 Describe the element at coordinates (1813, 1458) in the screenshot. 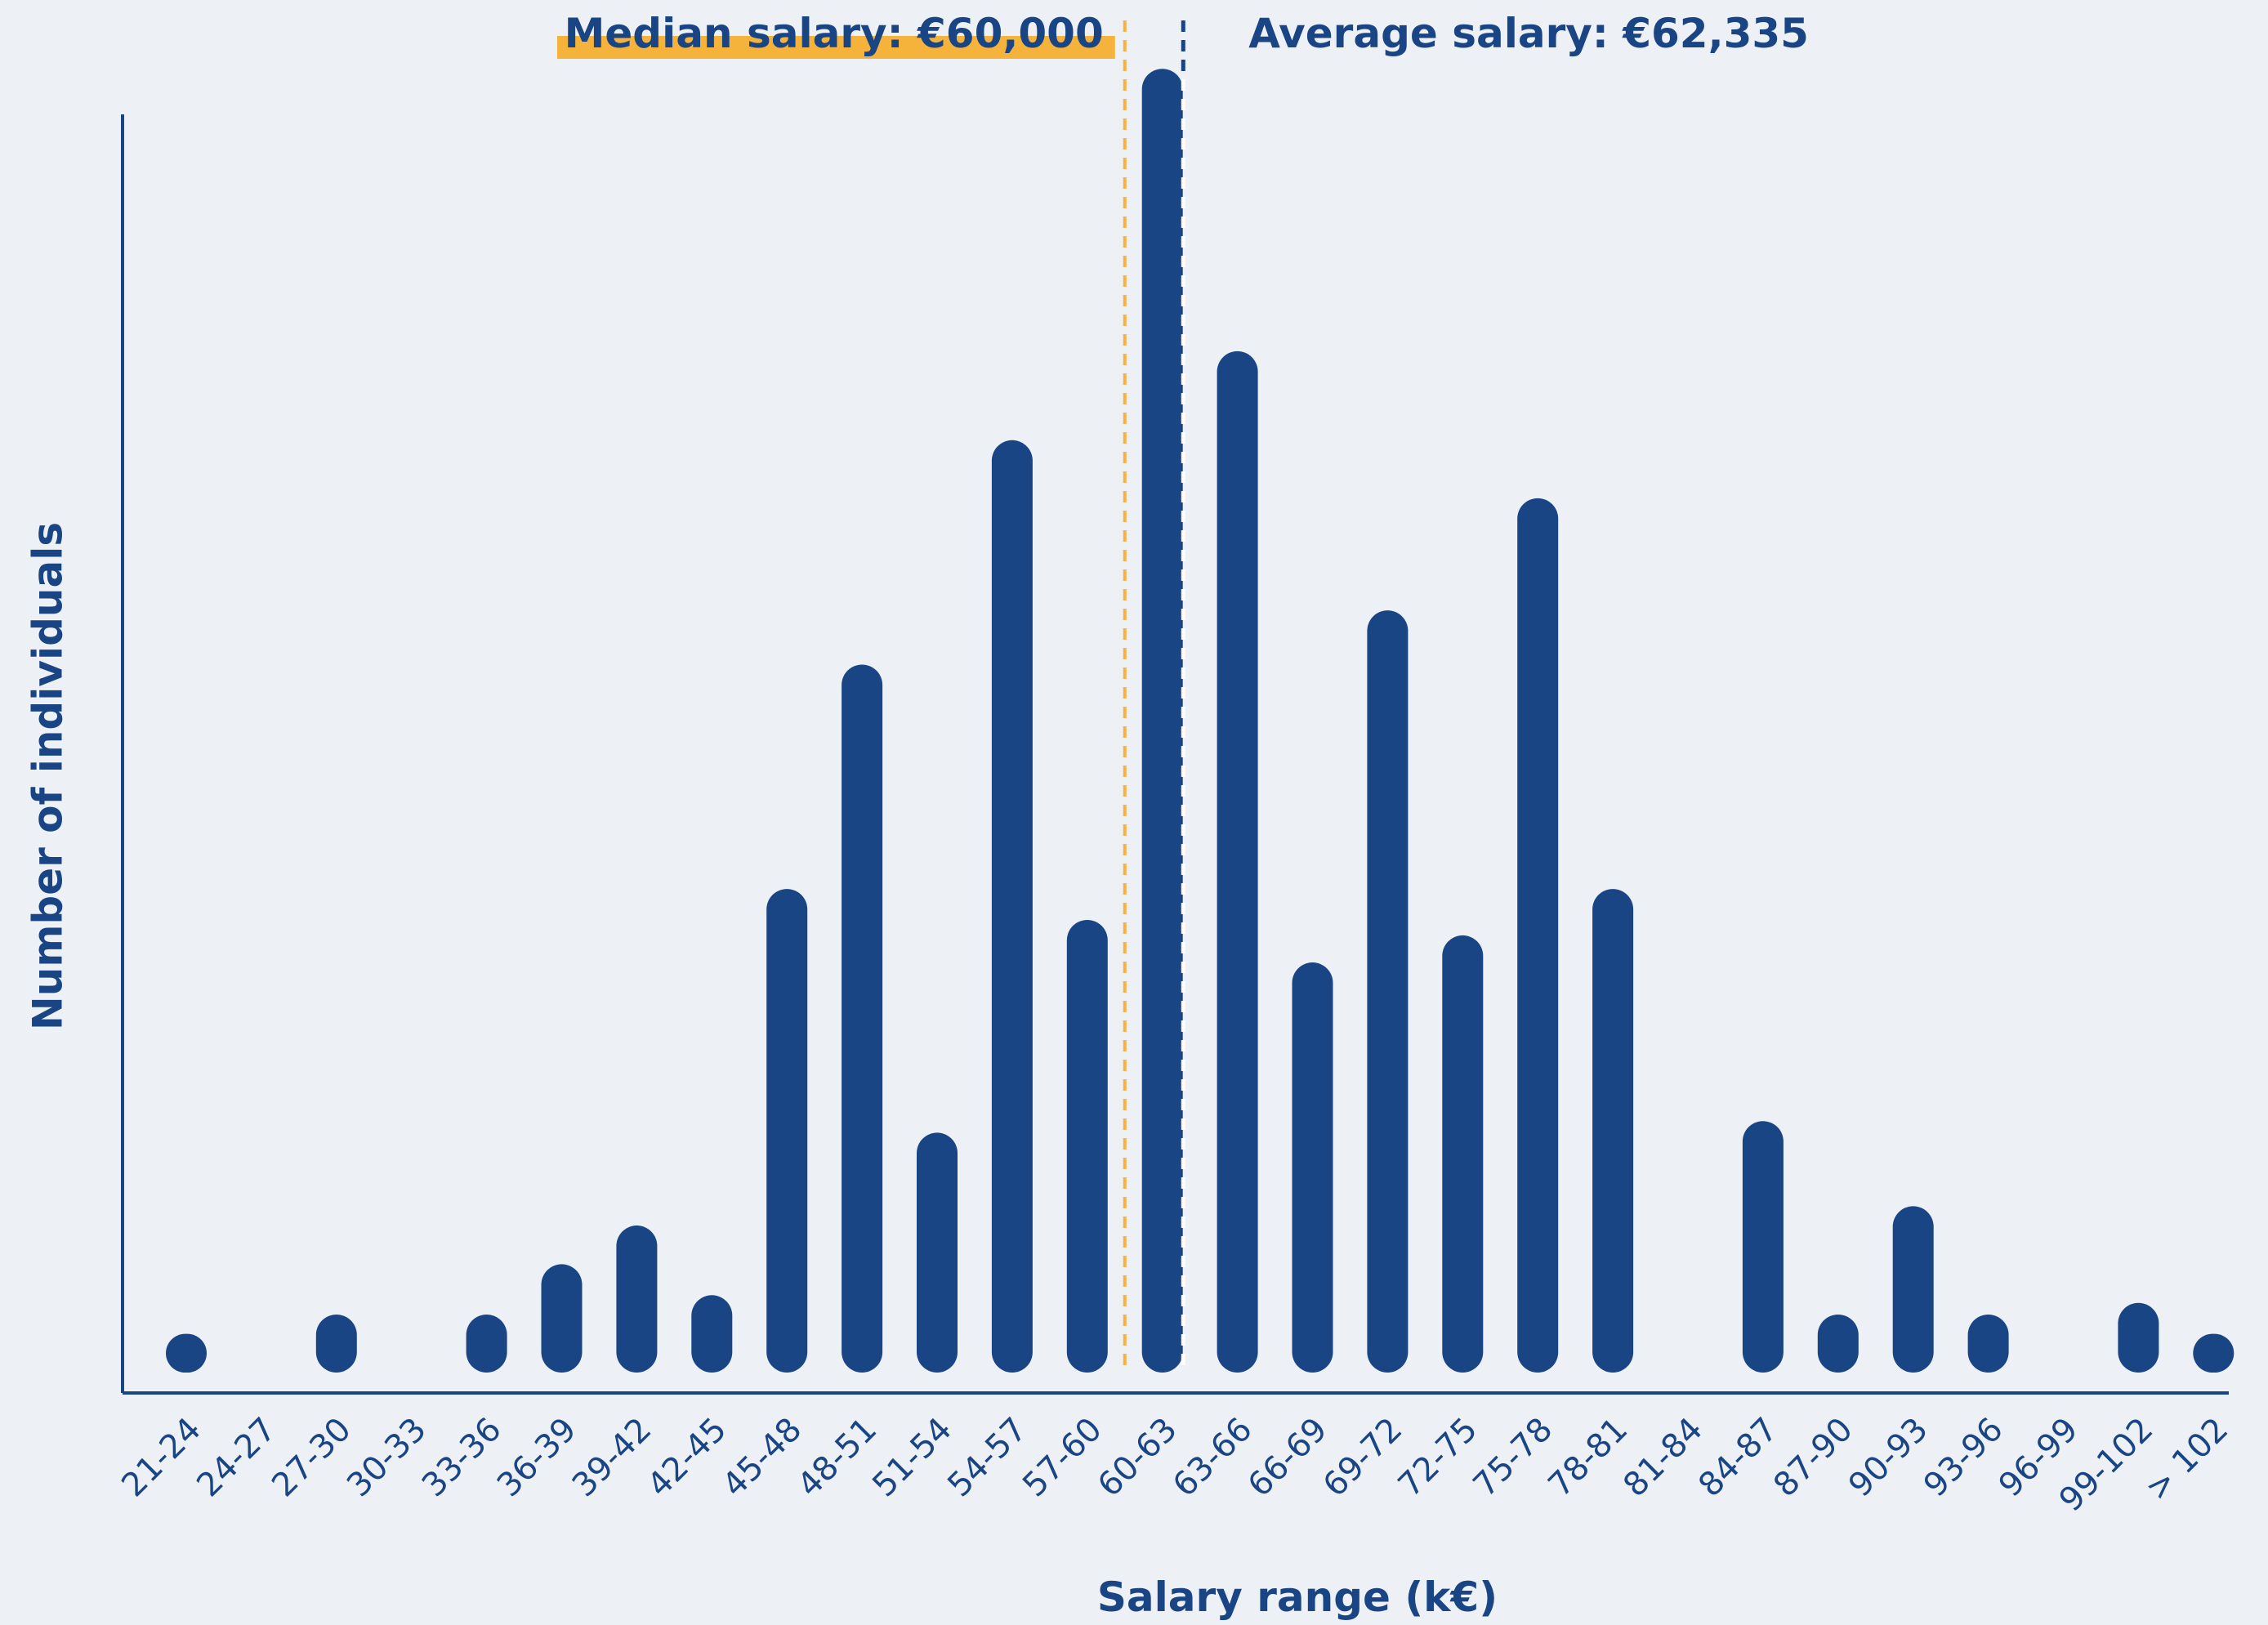

I see `x-tick-label: 87-90` at that location.